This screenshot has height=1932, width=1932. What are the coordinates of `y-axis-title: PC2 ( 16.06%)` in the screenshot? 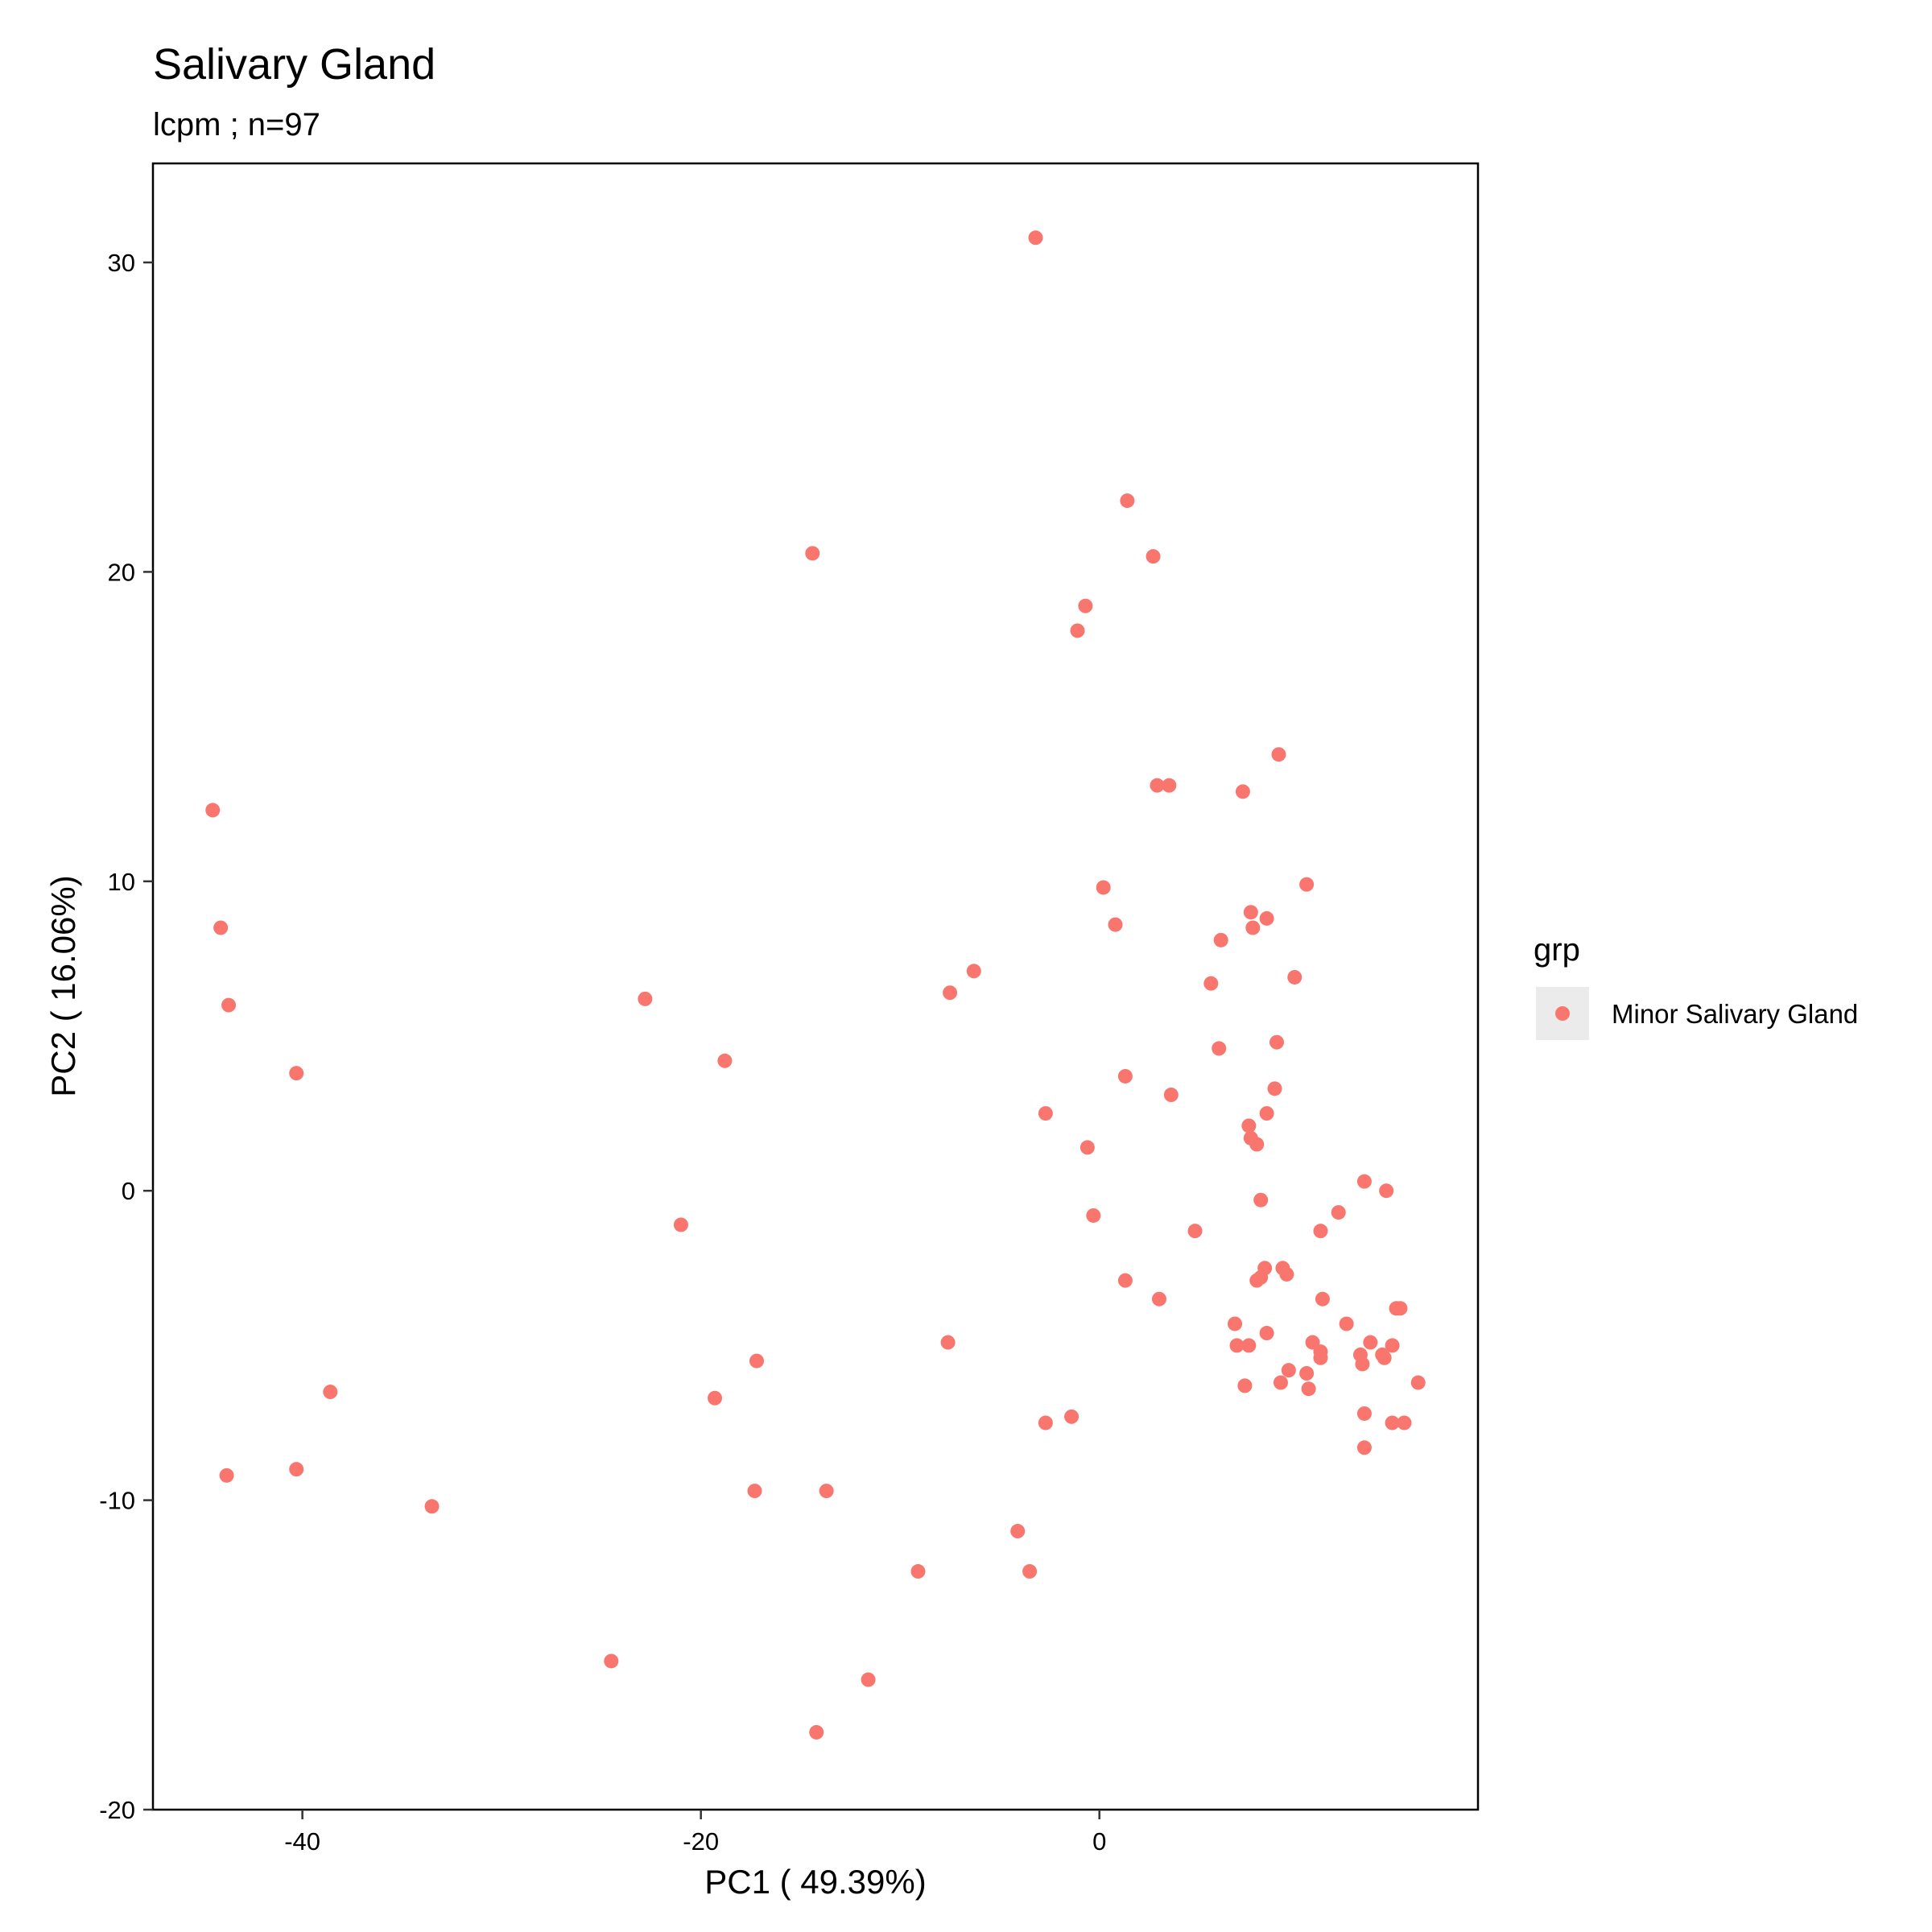 It's located at (63, 985).